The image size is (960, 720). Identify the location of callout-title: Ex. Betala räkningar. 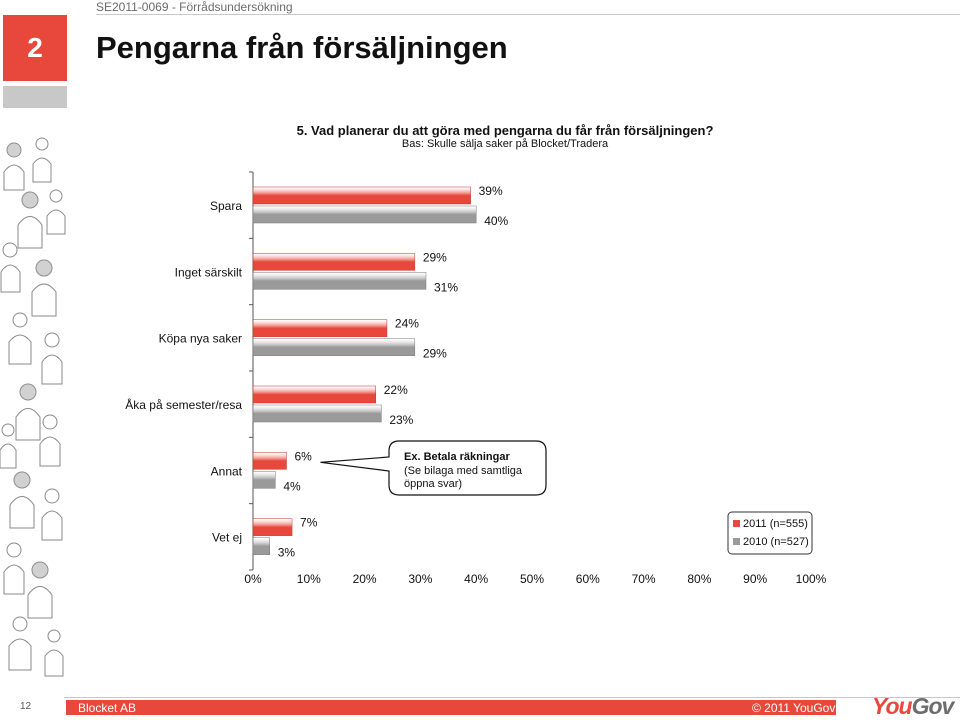
(457, 457).